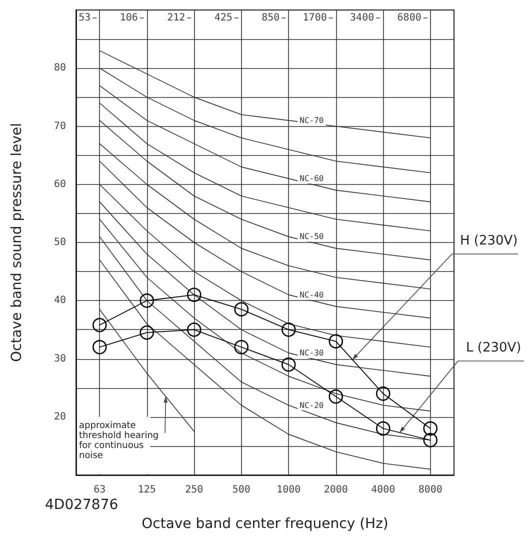 The image size is (530, 539). Describe the element at coordinates (312, 295) in the screenshot. I see `series-label: NC-40` at that location.